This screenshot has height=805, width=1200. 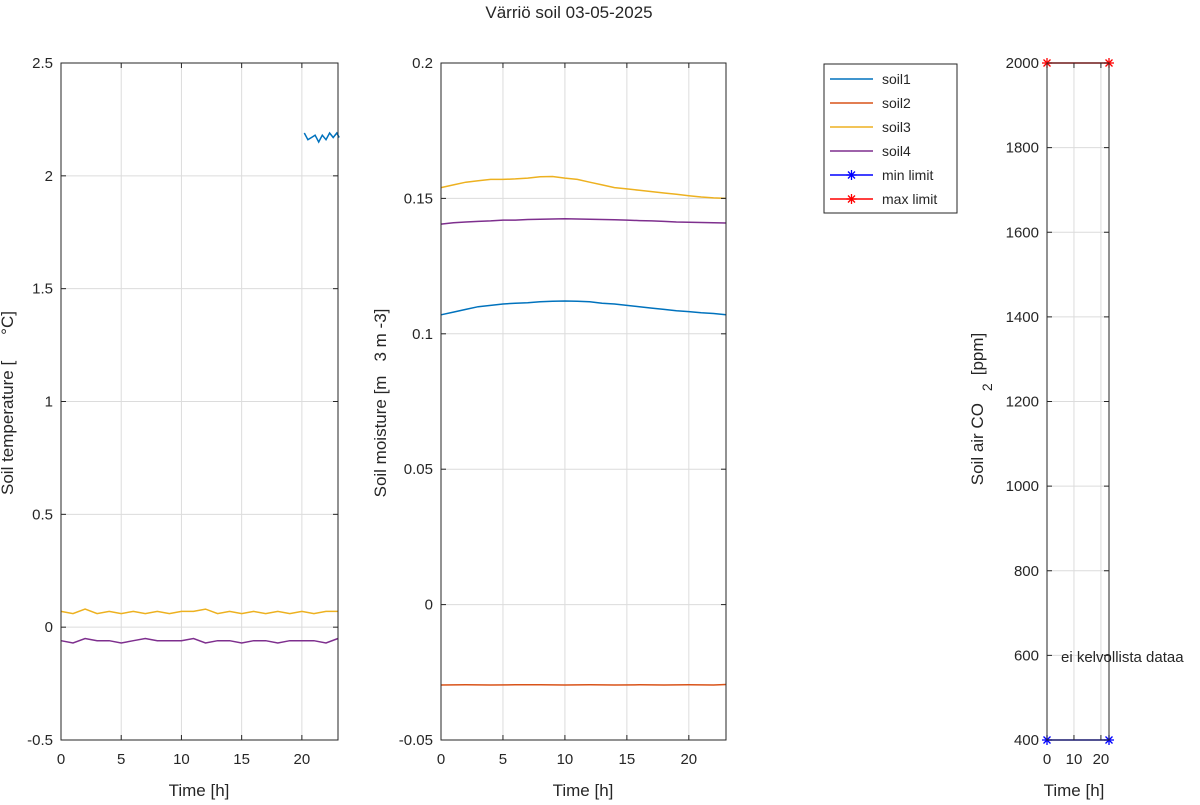 I want to click on y-tick-label: 800, so click(x=1026, y=571).